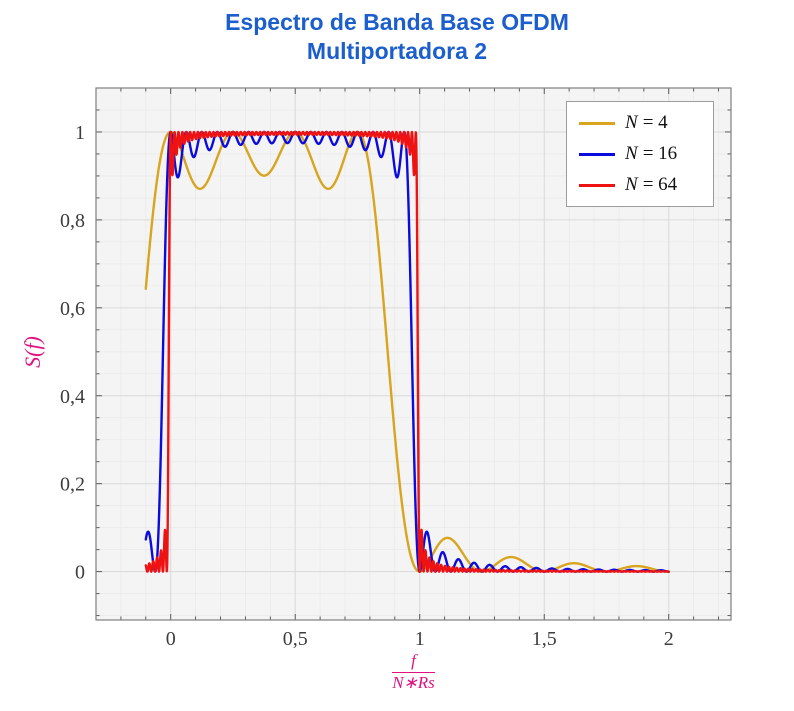 Image resolution: width=794 pixels, height=711 pixels. I want to click on x-tick-labels: 0 0,5 1 1,5 2, so click(420, 639).